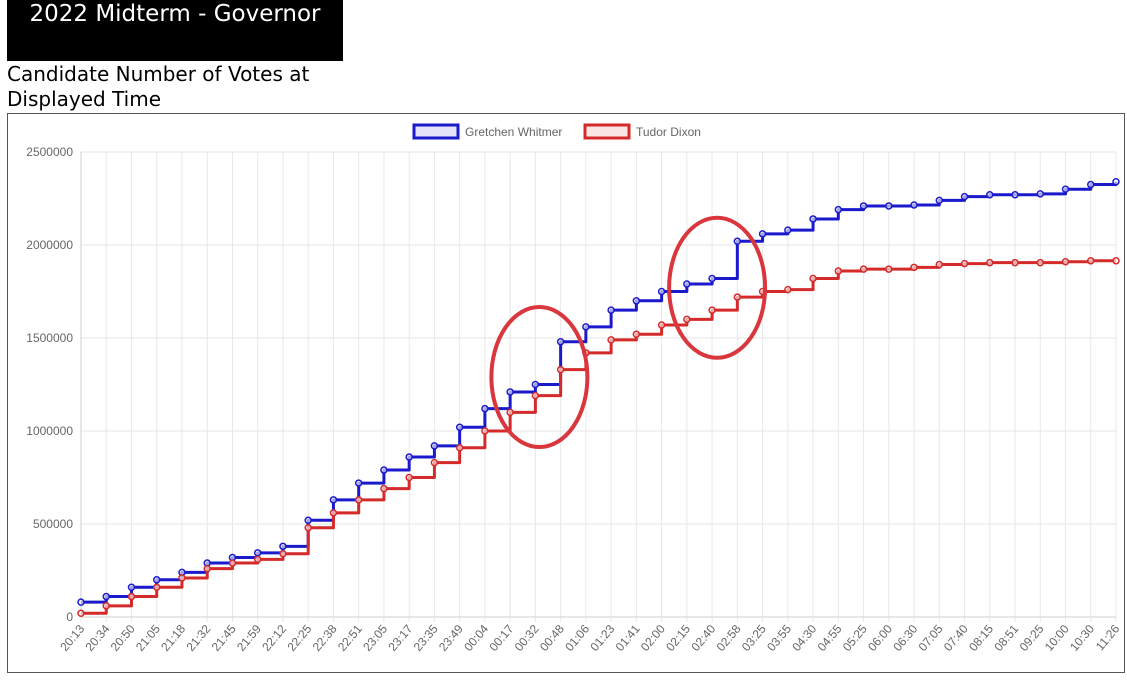  I want to click on y-tick-label: 500000, so click(53, 524).